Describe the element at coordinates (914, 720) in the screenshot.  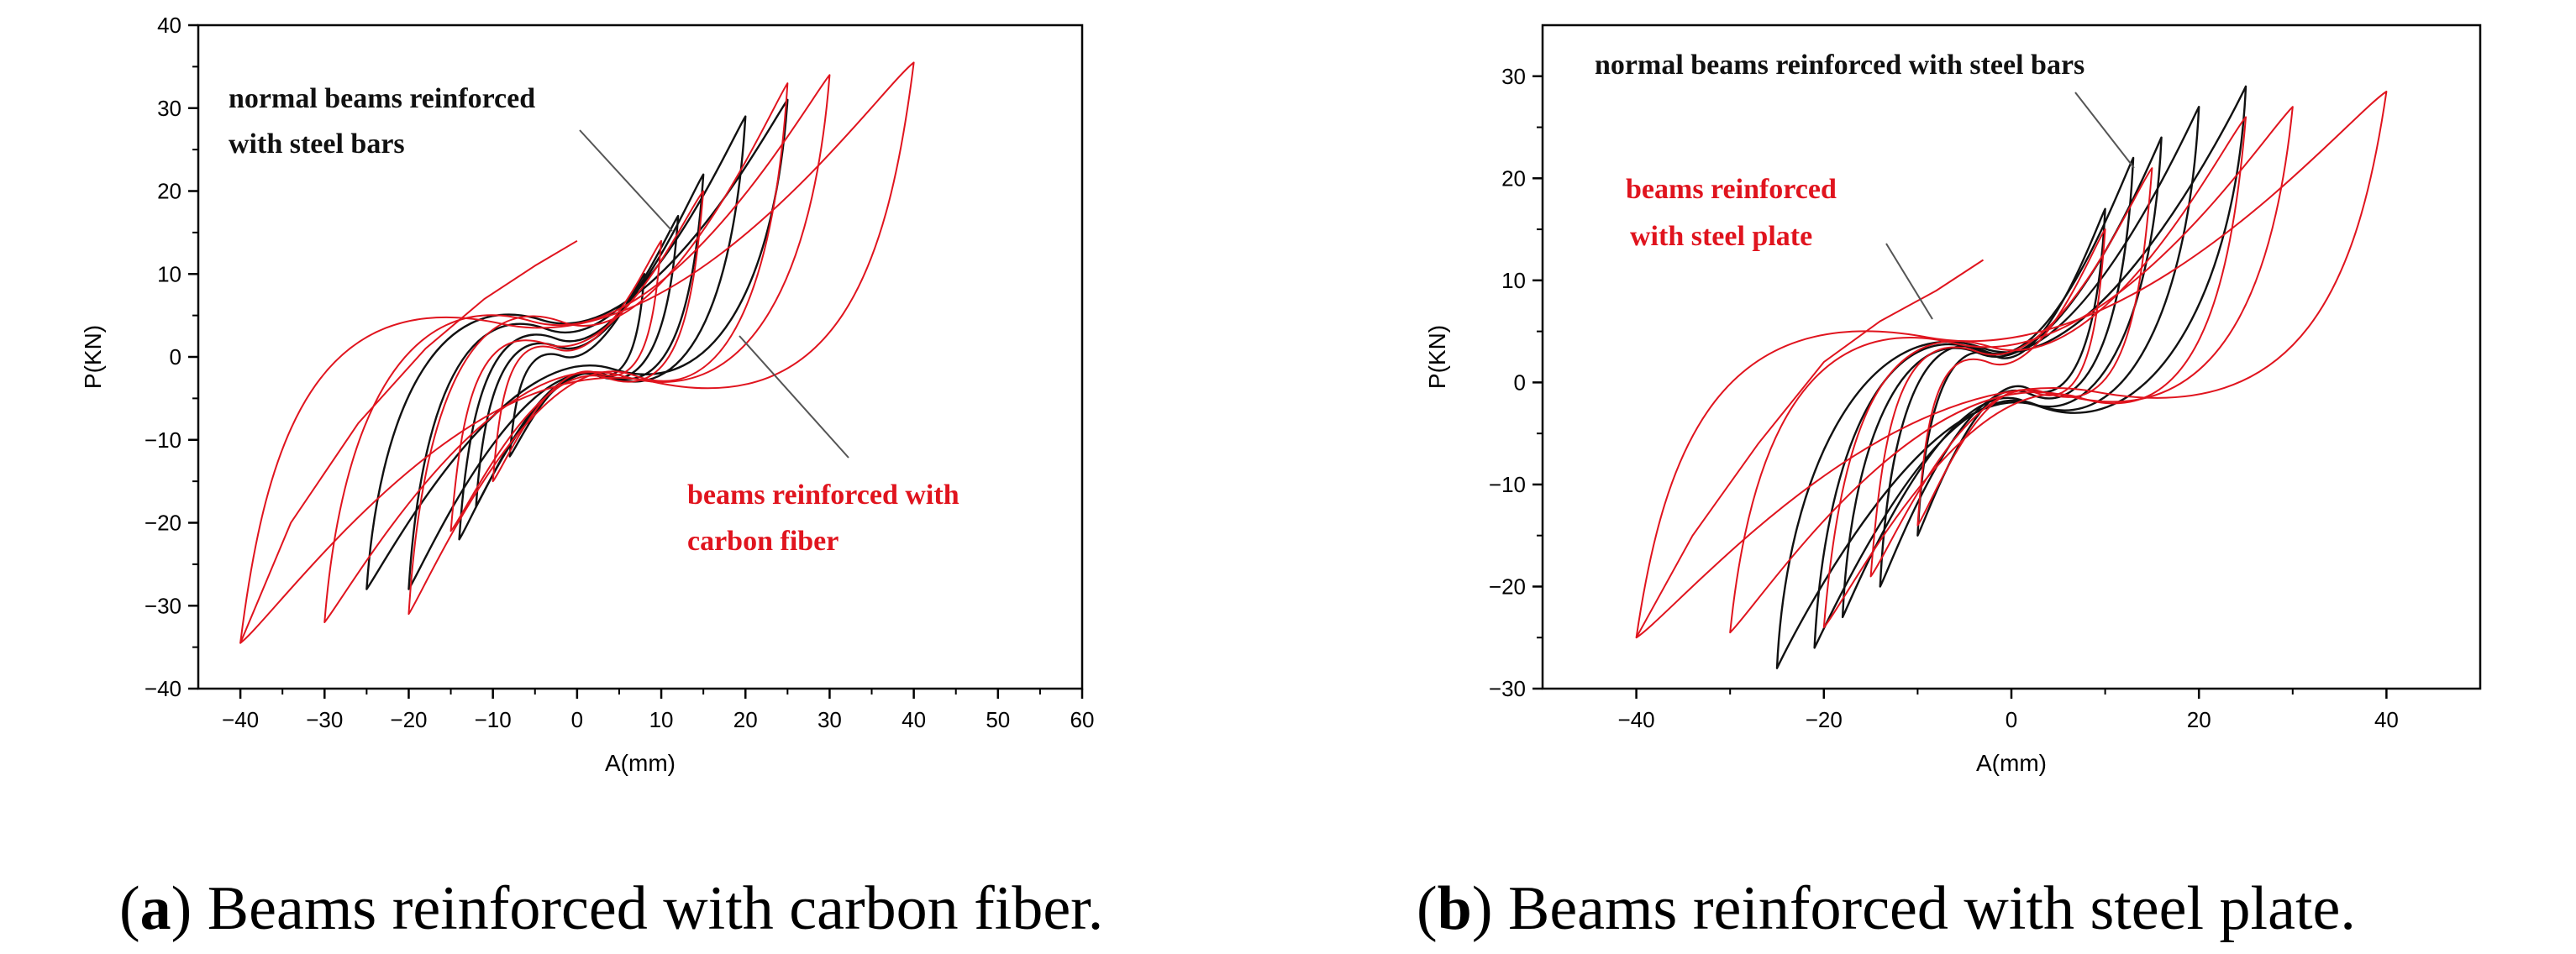
I see `x-tick-label-a-8: 40` at that location.